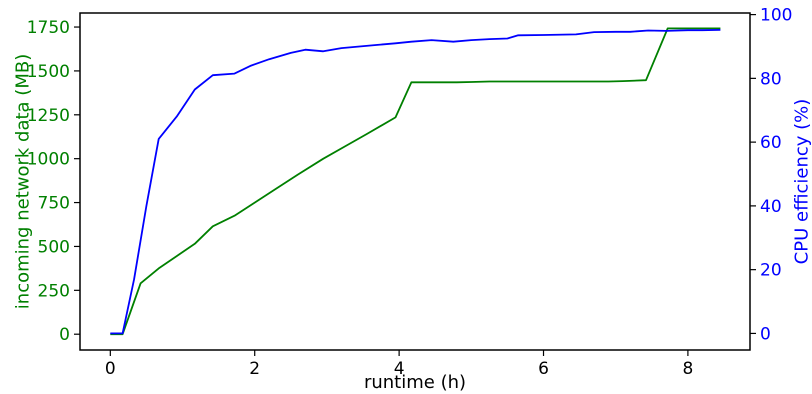 The height and width of the screenshot is (394, 812). What do you see at coordinates (776, 16) in the screenshot?
I see `y-right-tick-label: 100` at bounding box center [776, 16].